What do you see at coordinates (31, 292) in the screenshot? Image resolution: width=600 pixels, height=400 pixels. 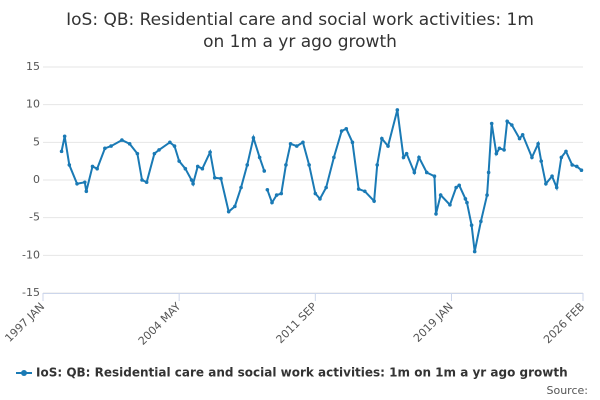 I see `y-tick-label: -15` at bounding box center [31, 292].